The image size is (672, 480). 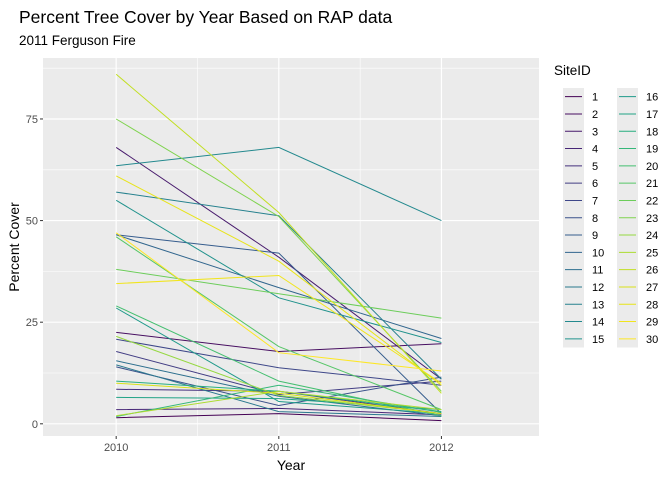 I want to click on legend-label-11: 11, so click(x=597, y=271).